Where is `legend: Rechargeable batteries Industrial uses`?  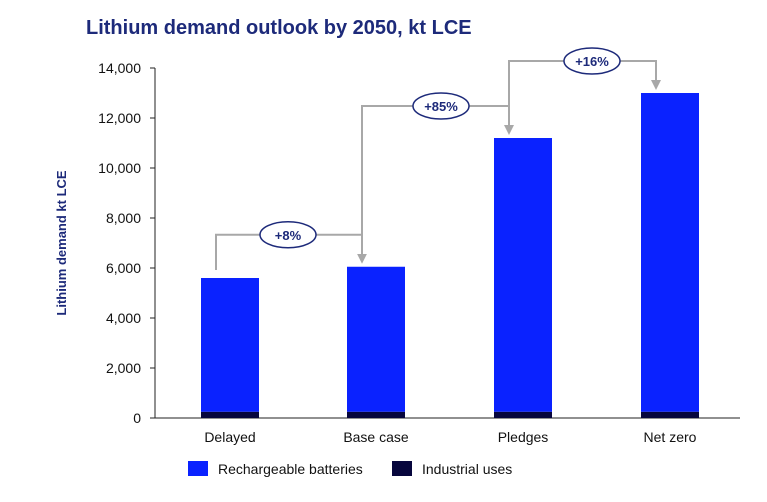 legend: Rechargeable batteries Industrial uses is located at coordinates (350, 469).